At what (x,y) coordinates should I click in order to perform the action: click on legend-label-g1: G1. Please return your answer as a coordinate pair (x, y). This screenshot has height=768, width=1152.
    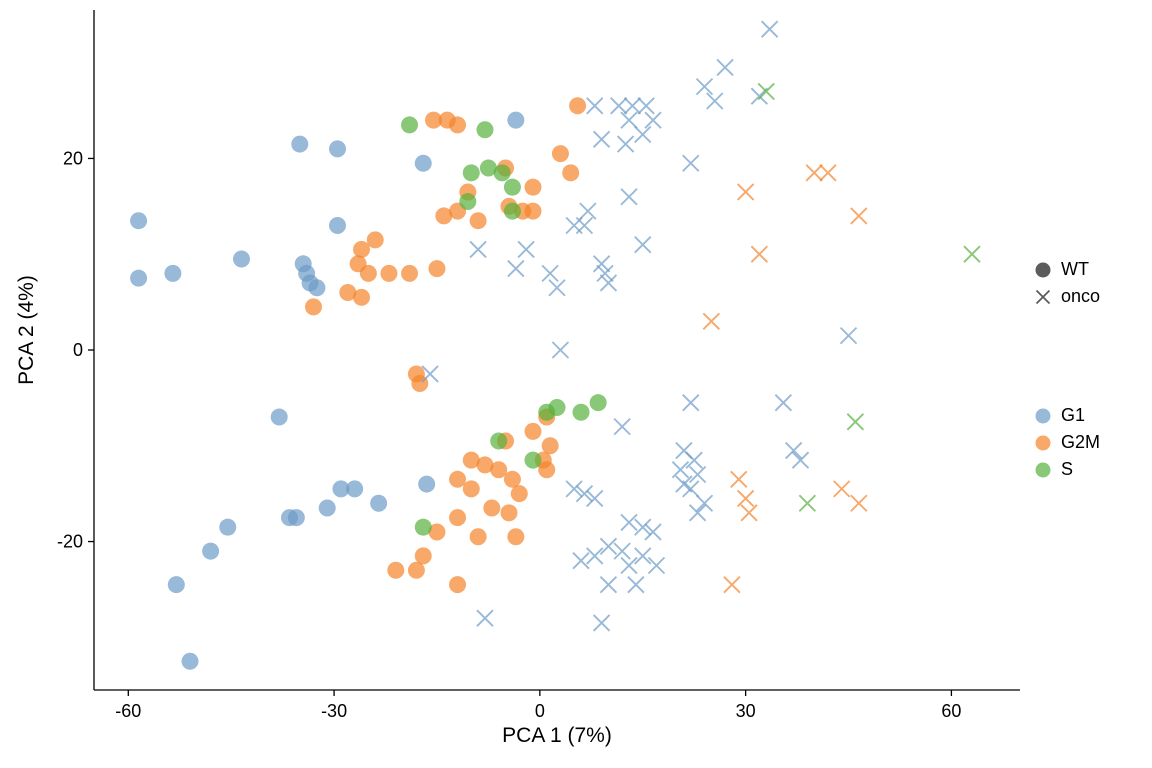
    Looking at the image, I should click on (1073, 415).